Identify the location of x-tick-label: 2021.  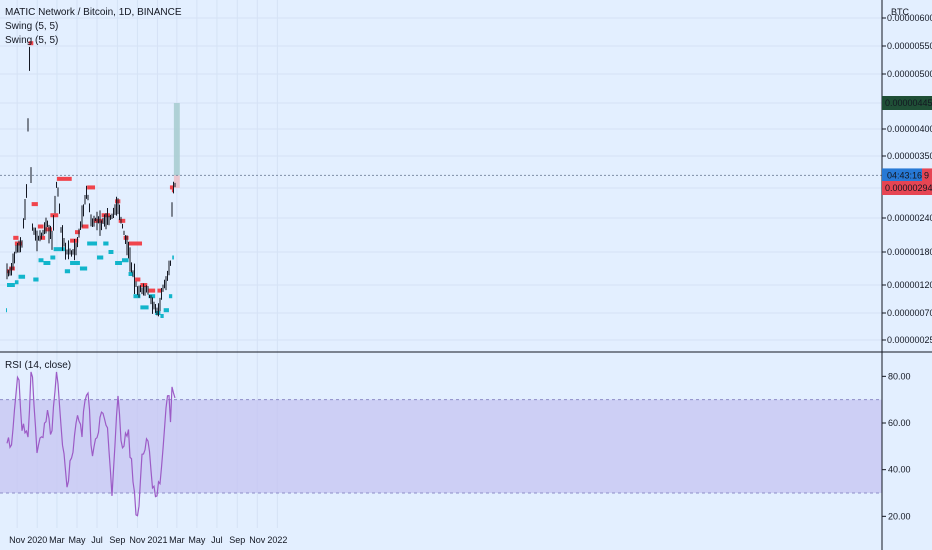
(157, 540).